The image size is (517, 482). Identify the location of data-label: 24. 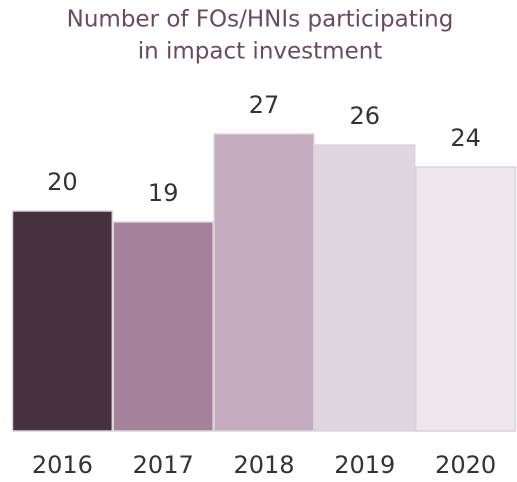
(465, 138).